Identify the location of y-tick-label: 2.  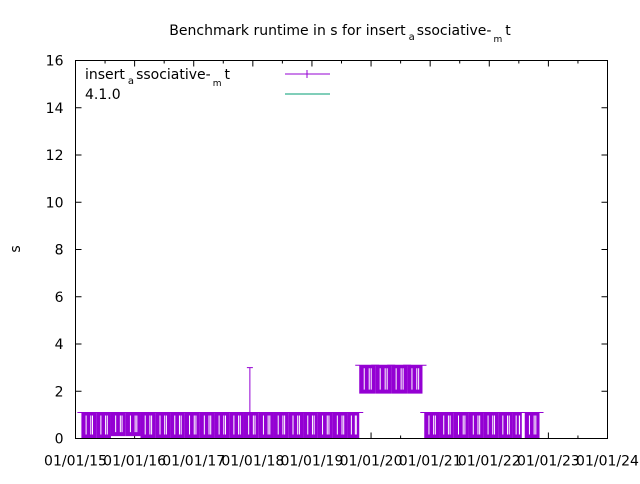
(59, 392).